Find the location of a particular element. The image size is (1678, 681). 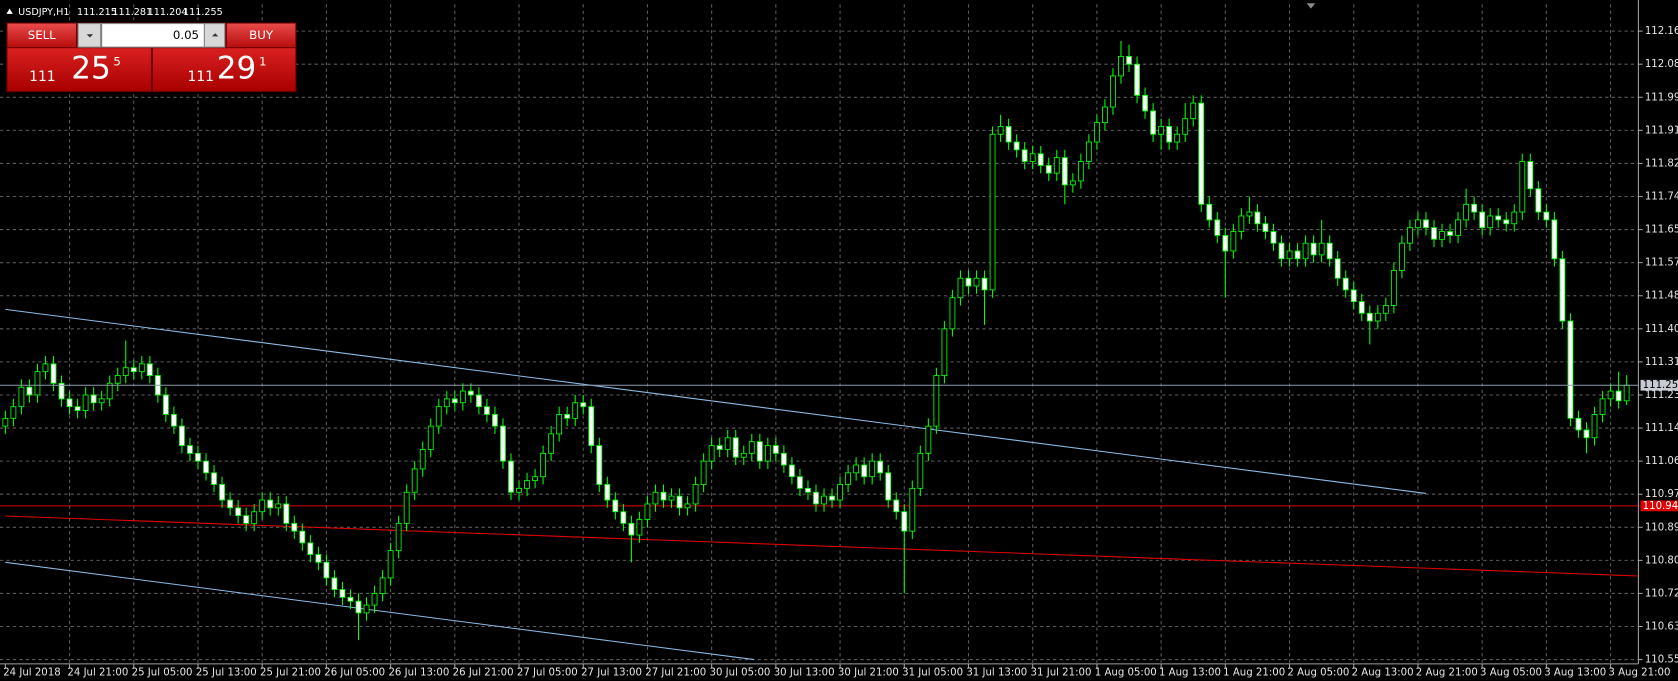

x-tick-label: 26 Jul 21:00 is located at coordinates (483, 672).